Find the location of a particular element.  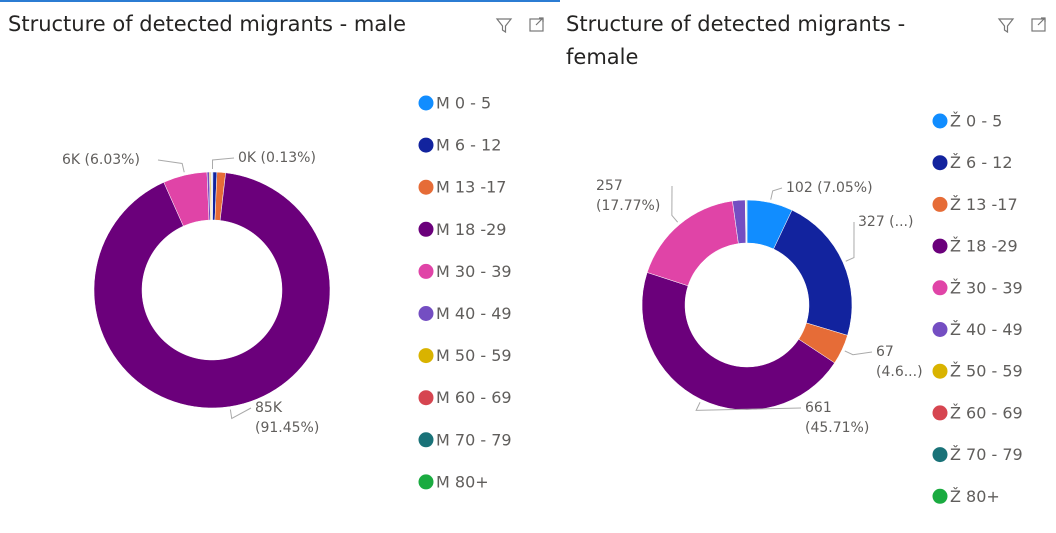

legend-label: M 40 - 49 is located at coordinates (474, 313).